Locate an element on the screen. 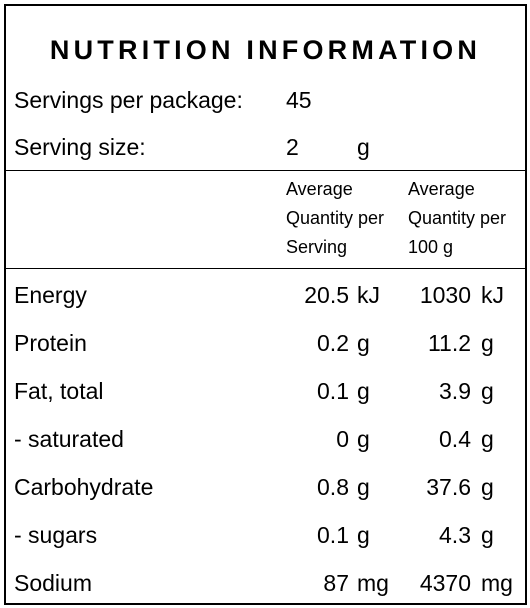  nutrient-row-fat-total: Fat, total 0.1 g 3.9 g is located at coordinates (265, 391).